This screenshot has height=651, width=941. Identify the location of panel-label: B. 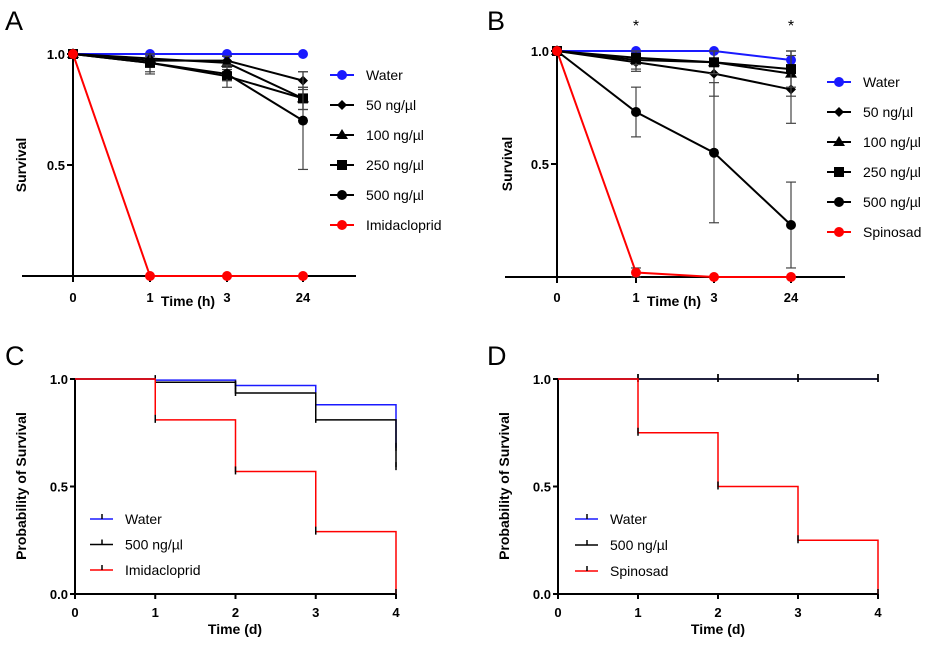
(496, 21).